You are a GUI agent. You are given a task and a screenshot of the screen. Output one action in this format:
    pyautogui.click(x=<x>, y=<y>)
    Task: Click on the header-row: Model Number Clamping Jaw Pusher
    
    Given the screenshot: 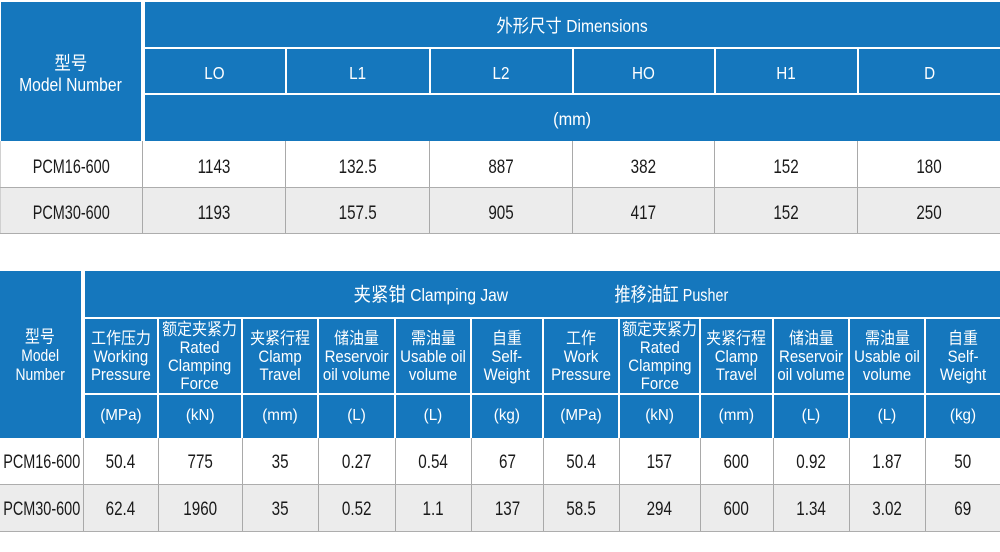 What is the action you would take?
    pyautogui.click(x=500, y=294)
    